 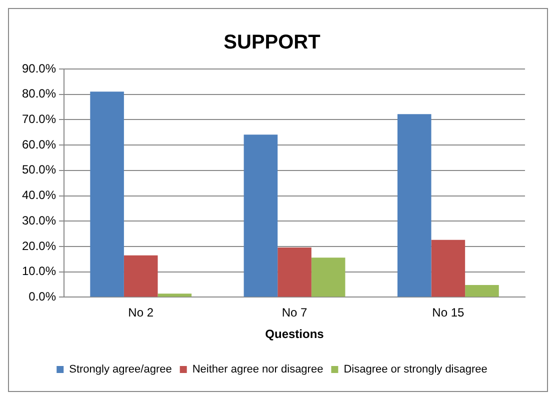 What do you see at coordinates (258, 370) in the screenshot?
I see `legend-label: Neither agree nor disagree` at bounding box center [258, 370].